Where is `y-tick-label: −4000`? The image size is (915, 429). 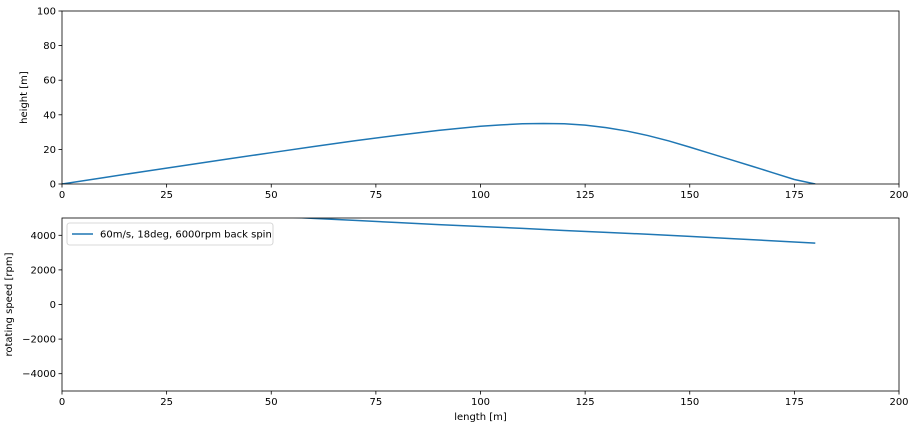
y-tick-label: −4000 is located at coordinates (39, 374).